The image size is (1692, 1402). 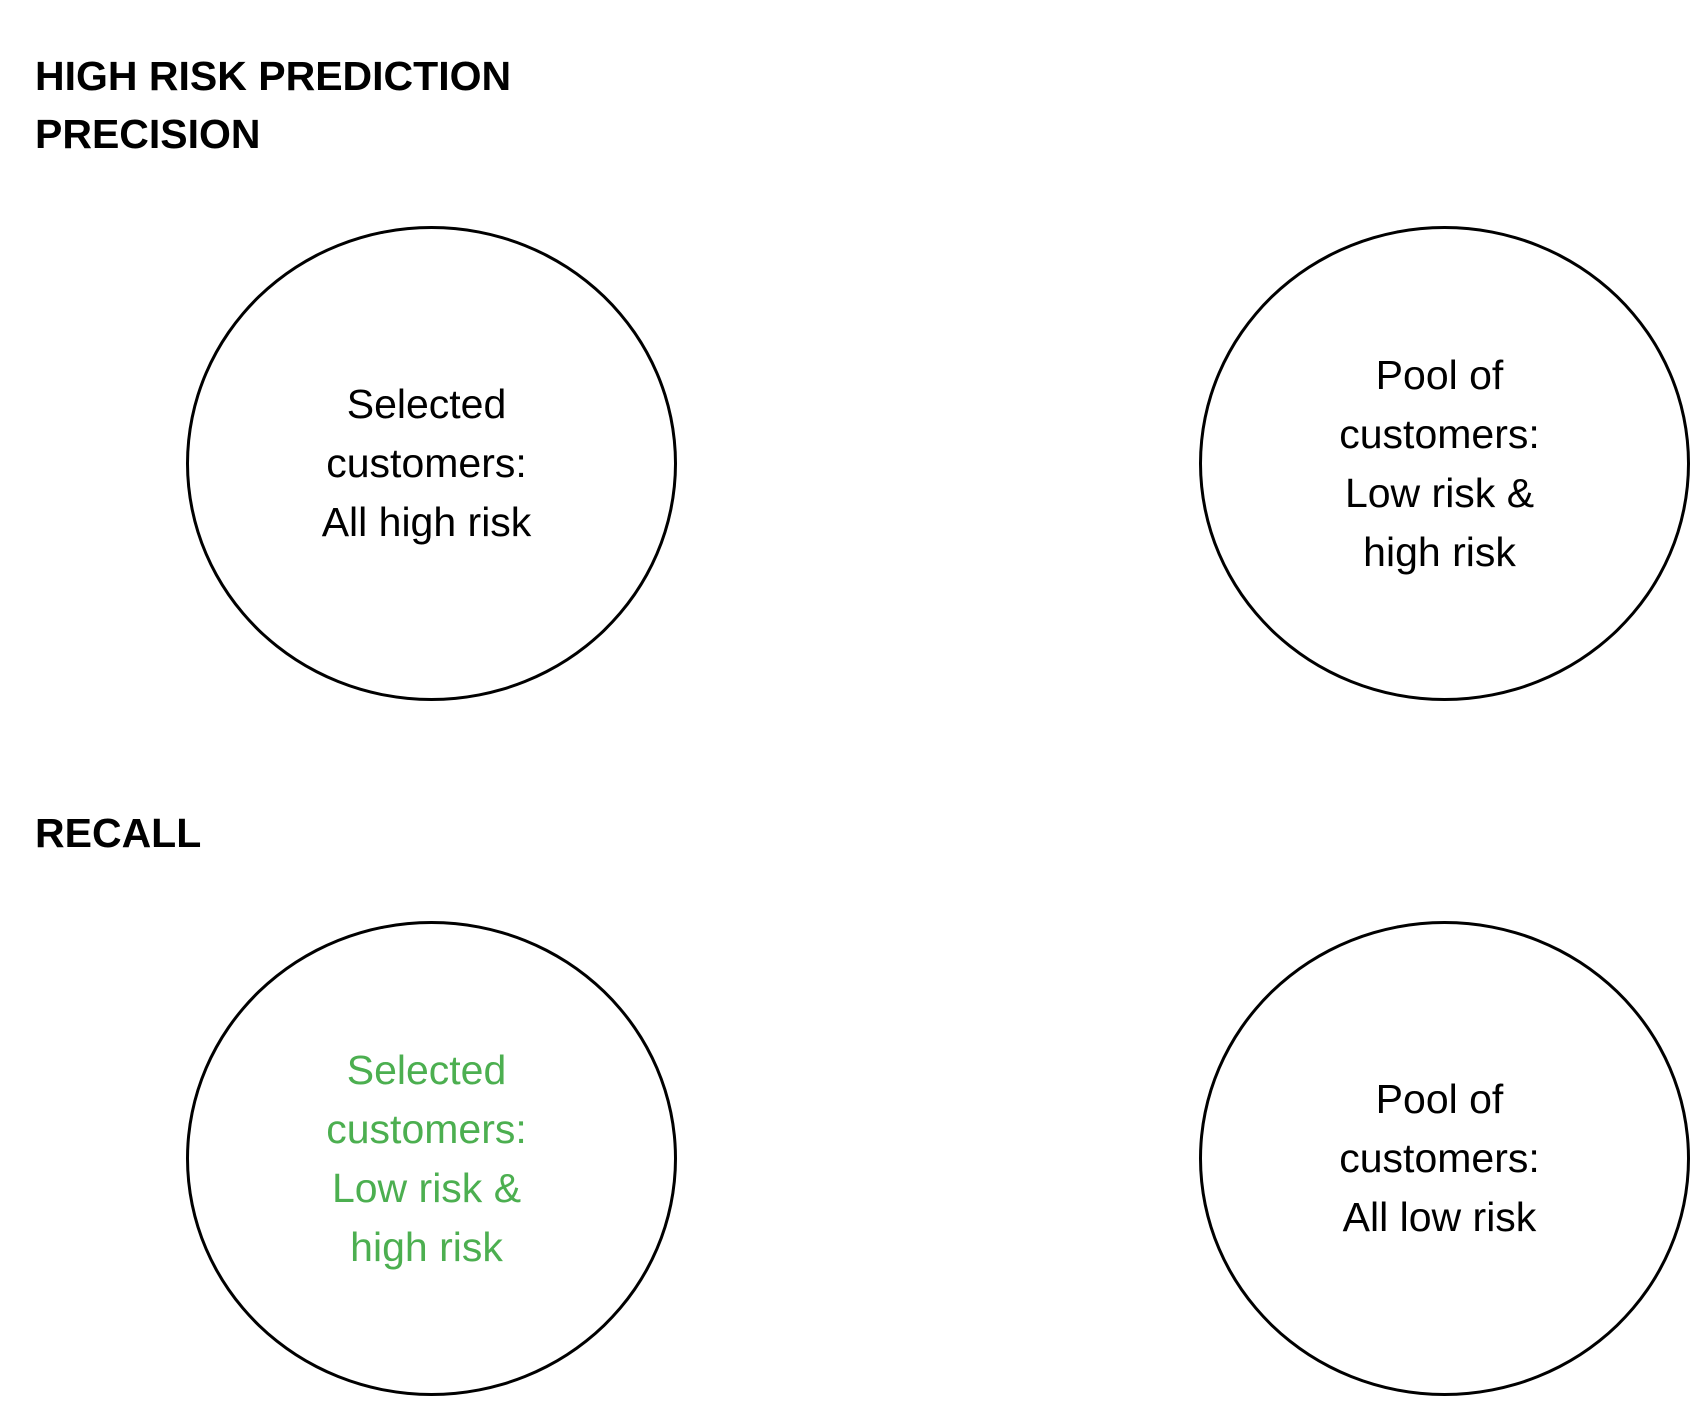 I want to click on precision-pool-circle: Pool of customers: Low risk & high risk, so click(x=1444, y=463).